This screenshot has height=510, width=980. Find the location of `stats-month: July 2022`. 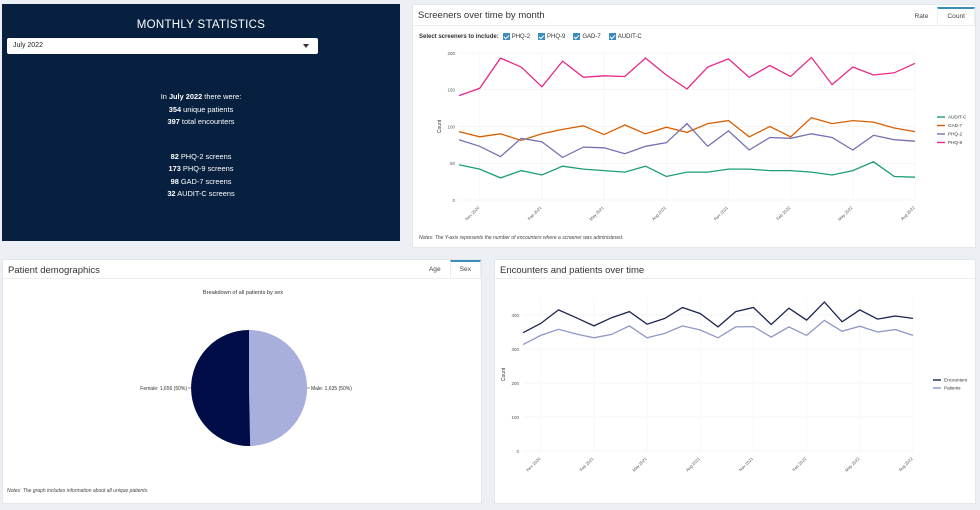

stats-month: July 2022 is located at coordinates (185, 96).